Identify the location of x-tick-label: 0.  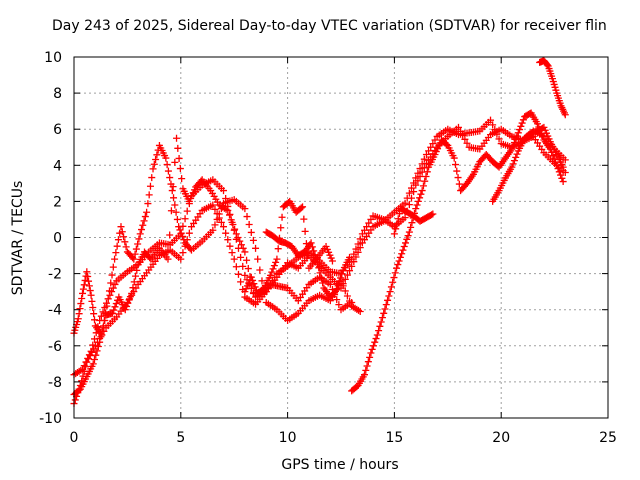
(74, 438).